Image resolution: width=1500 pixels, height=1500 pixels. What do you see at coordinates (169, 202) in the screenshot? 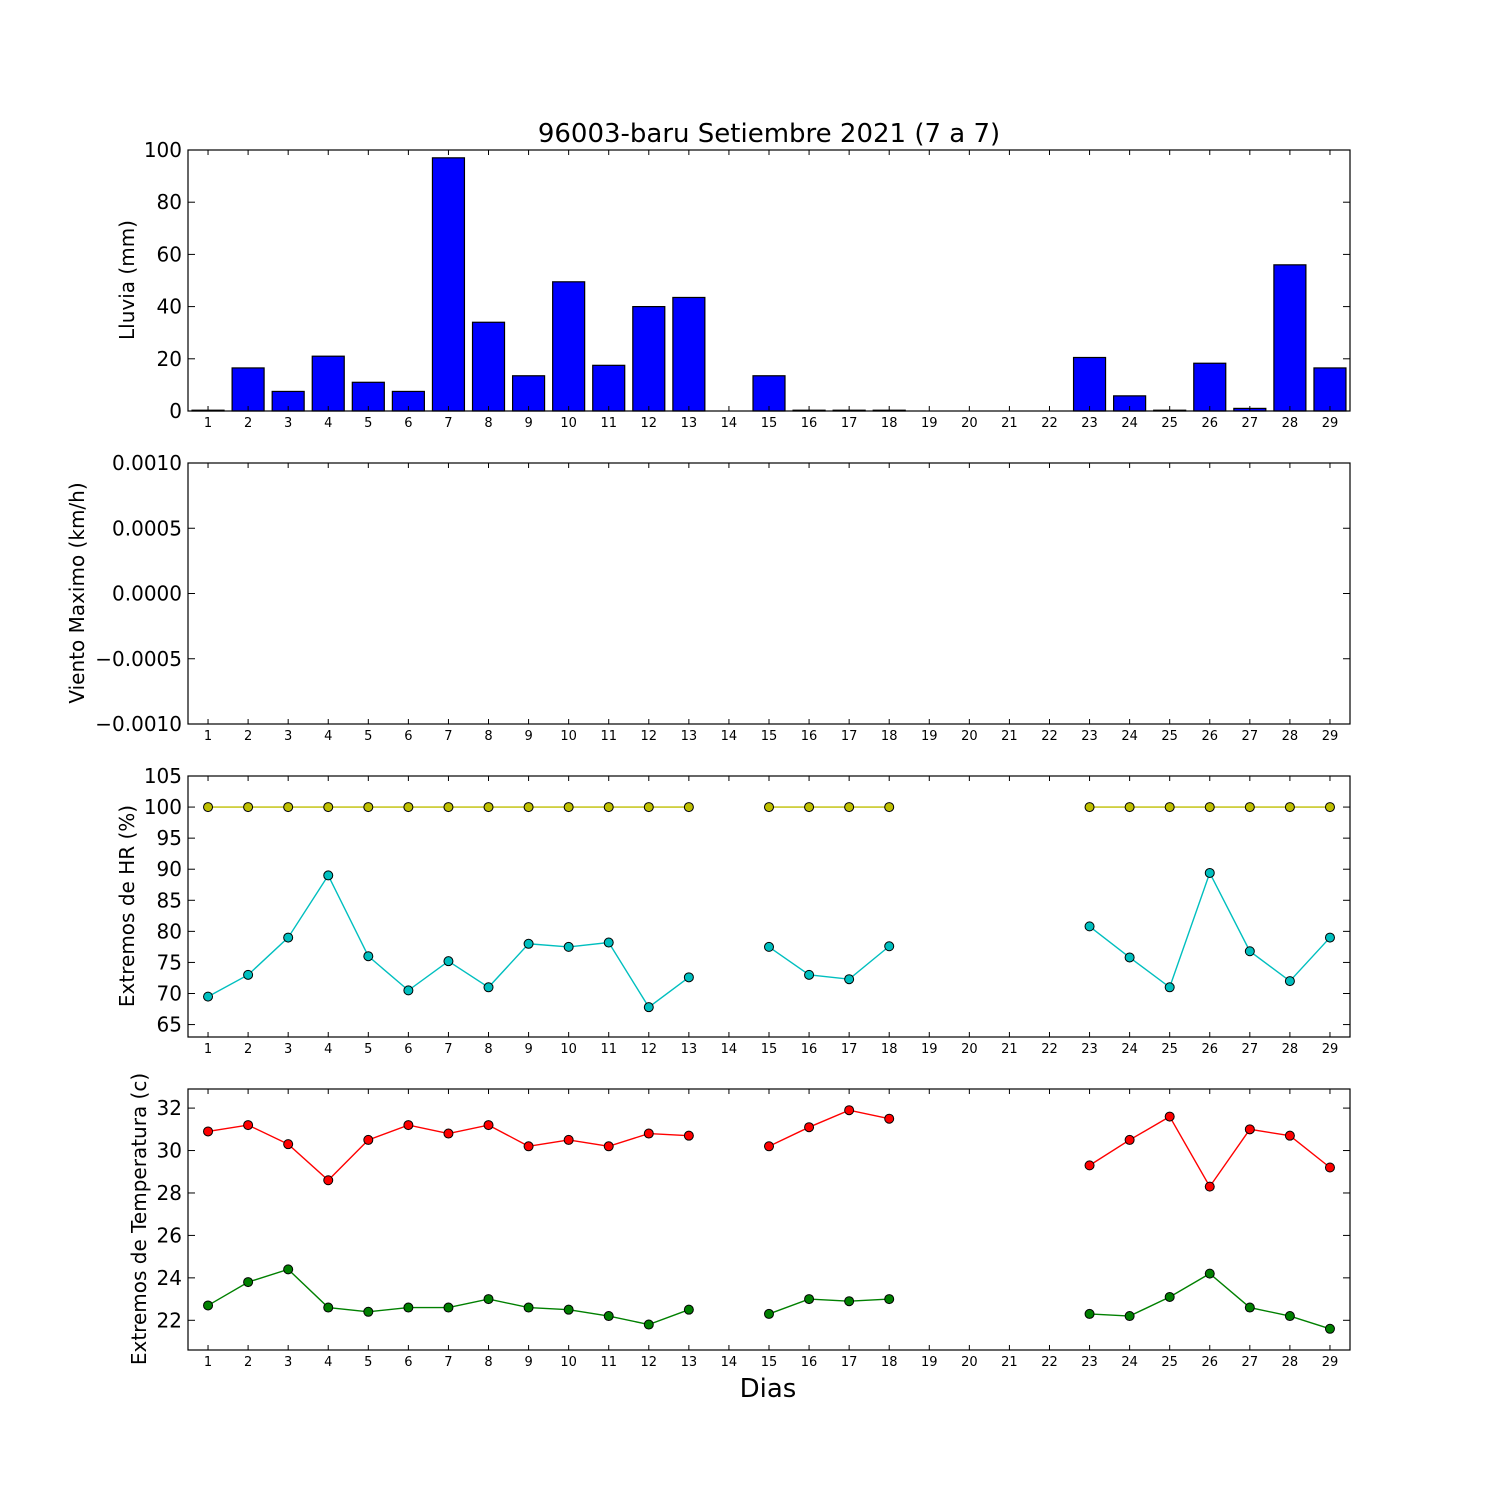
I see `rainfall-y-tick-label: 80` at bounding box center [169, 202].